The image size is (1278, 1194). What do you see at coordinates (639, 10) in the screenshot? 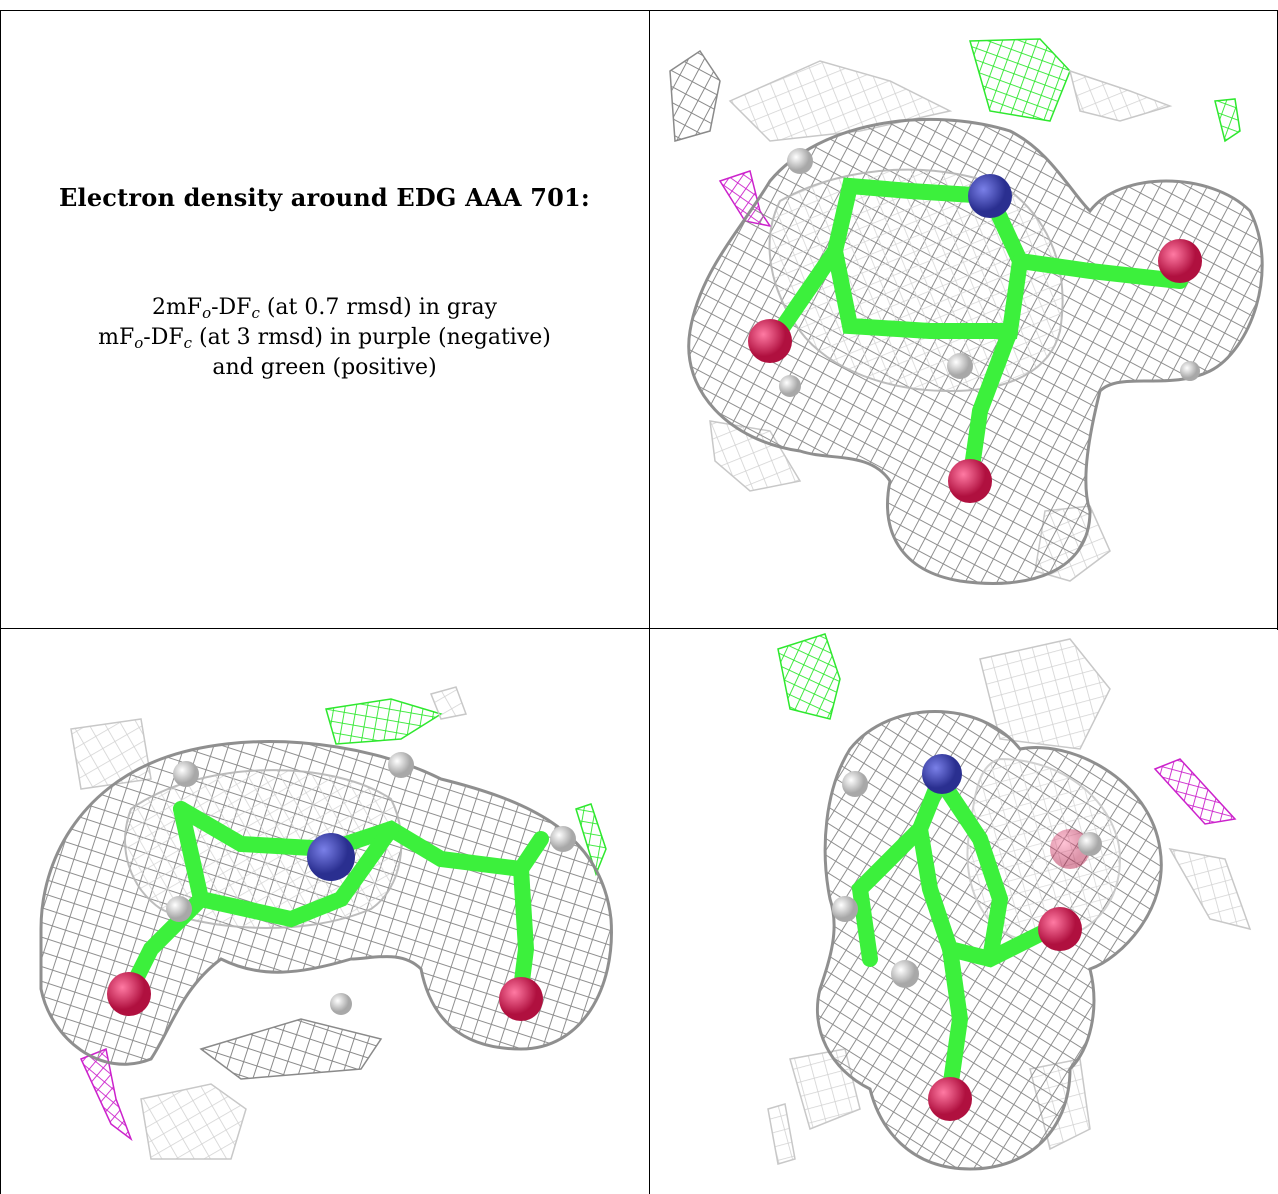
I see `border-top` at bounding box center [639, 10].